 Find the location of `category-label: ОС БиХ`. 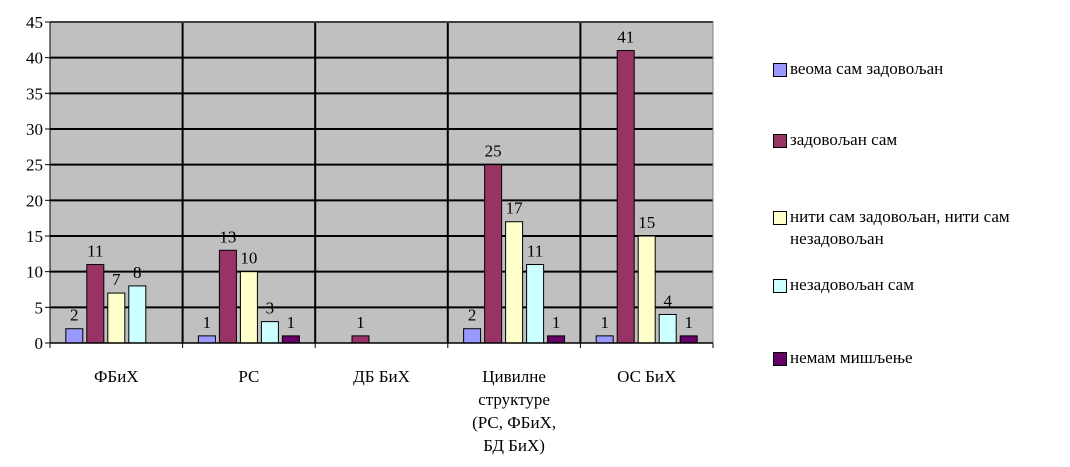

category-label: ОС БиХ is located at coordinates (646, 376).